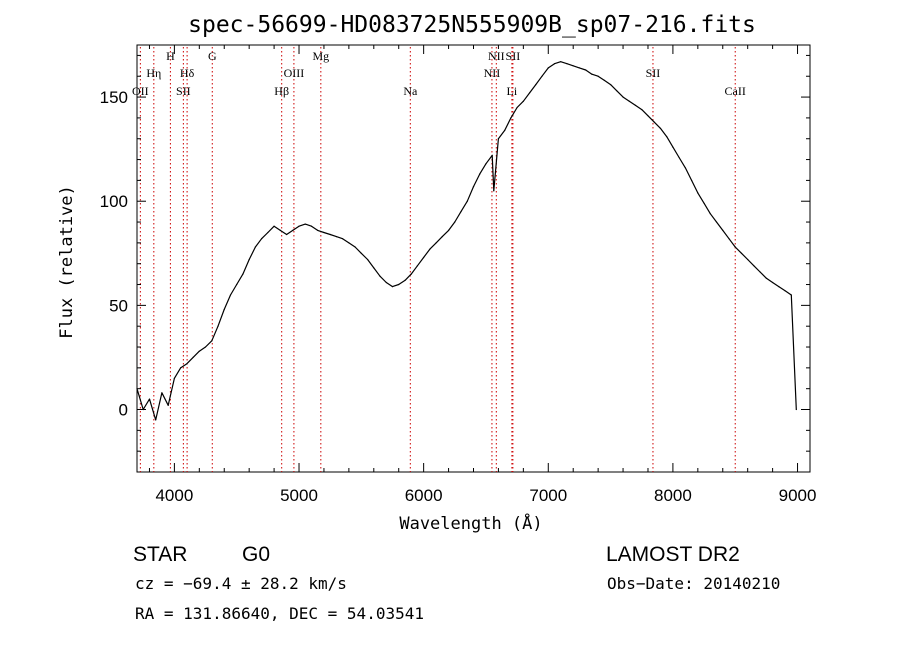 This screenshot has width=900, height=654. What do you see at coordinates (160, 554) in the screenshot?
I see `object-class: STAR` at bounding box center [160, 554].